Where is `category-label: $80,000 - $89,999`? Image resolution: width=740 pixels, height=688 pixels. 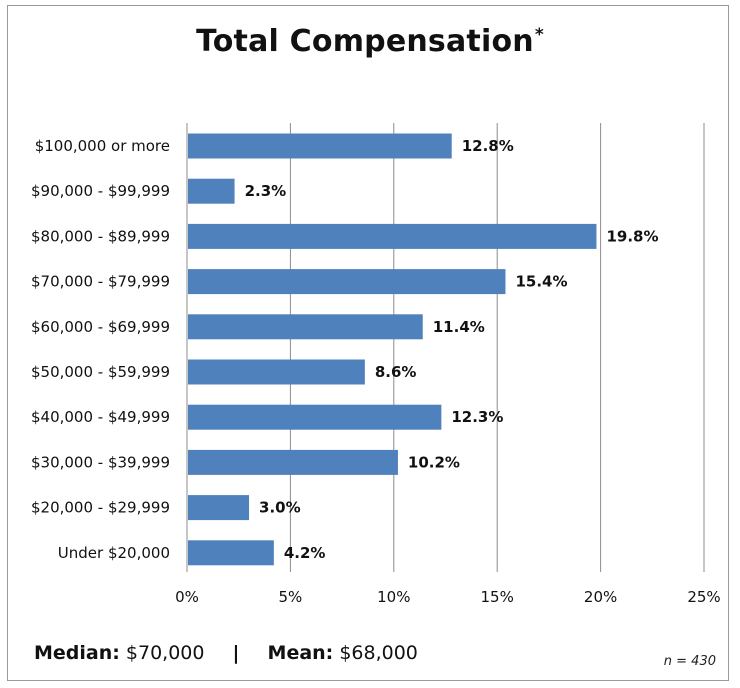 category-label: $80,000 - $89,999 is located at coordinates (100, 236).